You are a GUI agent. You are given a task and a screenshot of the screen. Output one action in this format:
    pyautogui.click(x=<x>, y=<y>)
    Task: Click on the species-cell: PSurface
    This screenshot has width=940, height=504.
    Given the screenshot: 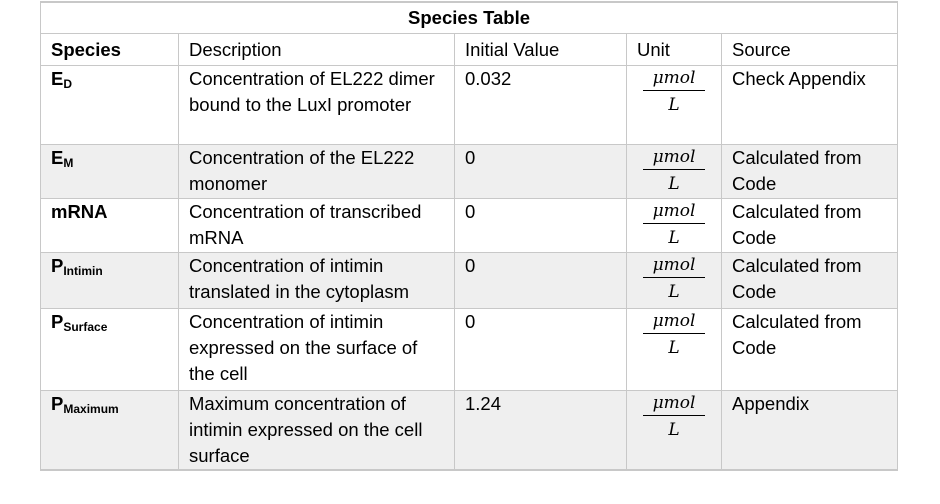 What is the action you would take?
    pyautogui.click(x=109, y=349)
    